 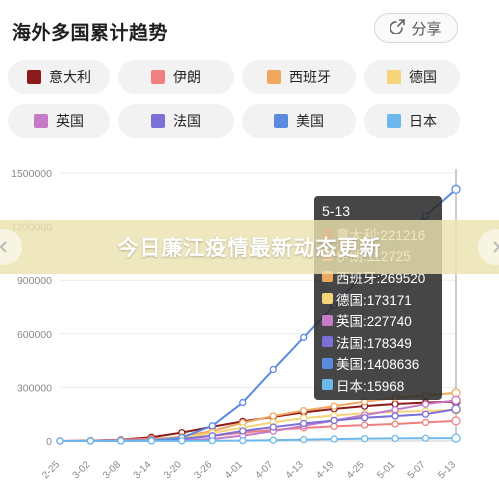 I want to click on x-tick-label: 4-19, so click(x=325, y=470).